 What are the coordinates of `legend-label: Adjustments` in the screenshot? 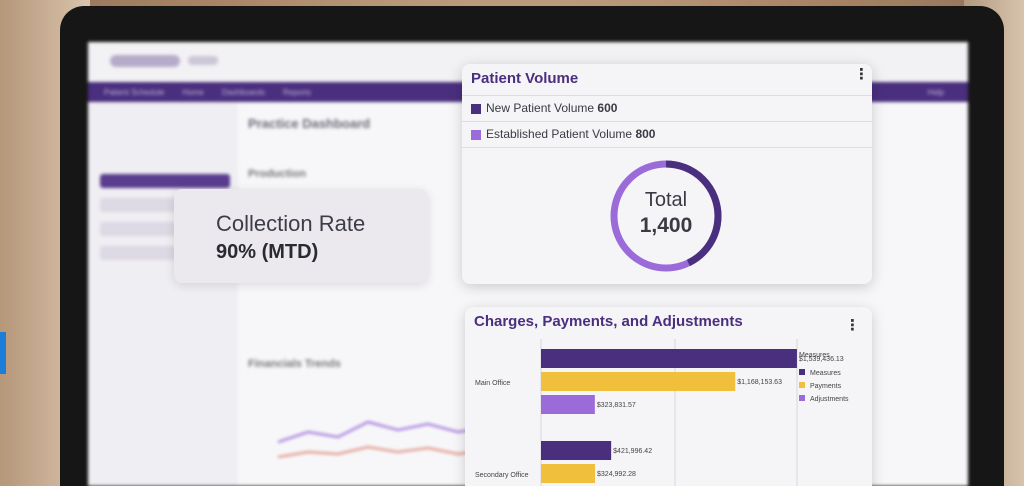 It's located at (829, 399).